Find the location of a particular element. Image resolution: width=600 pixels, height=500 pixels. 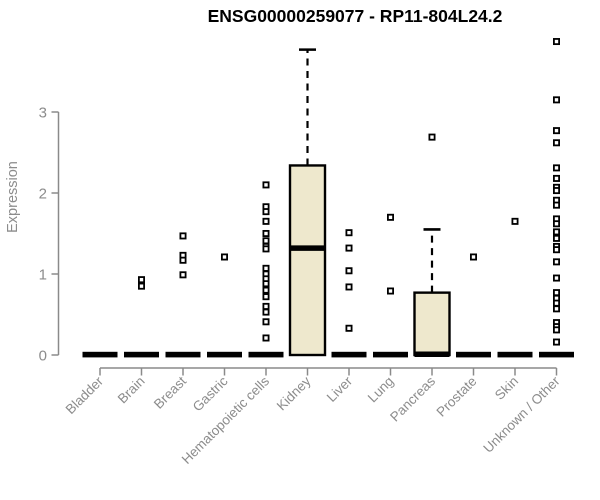

collapsed-box-skin is located at coordinates (515, 354).